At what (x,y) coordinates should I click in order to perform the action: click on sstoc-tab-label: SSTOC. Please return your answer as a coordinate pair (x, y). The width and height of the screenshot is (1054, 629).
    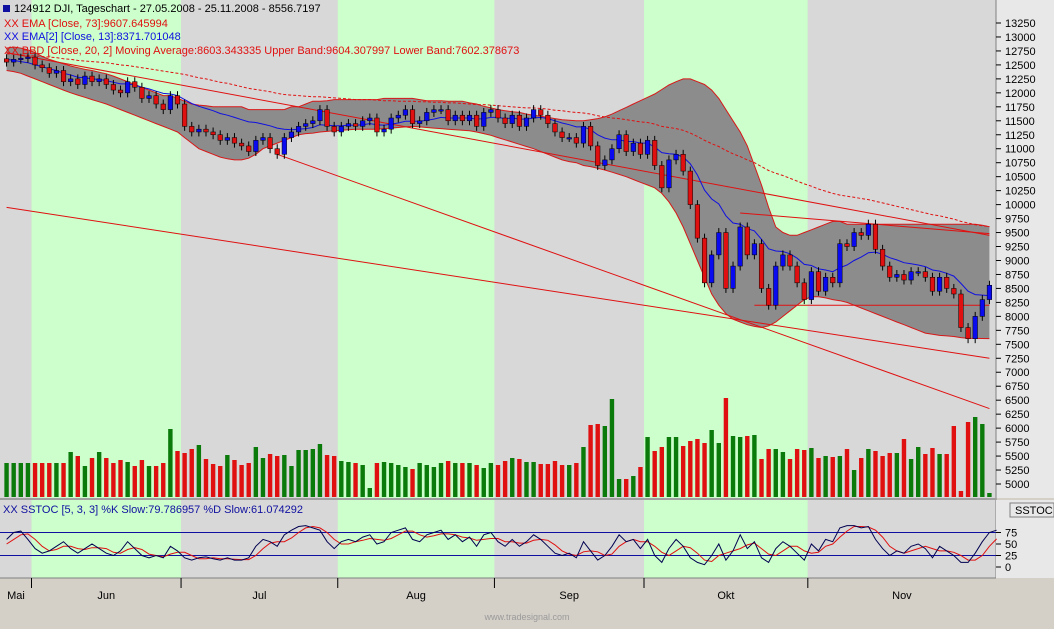
    Looking at the image, I should click on (1034, 511).